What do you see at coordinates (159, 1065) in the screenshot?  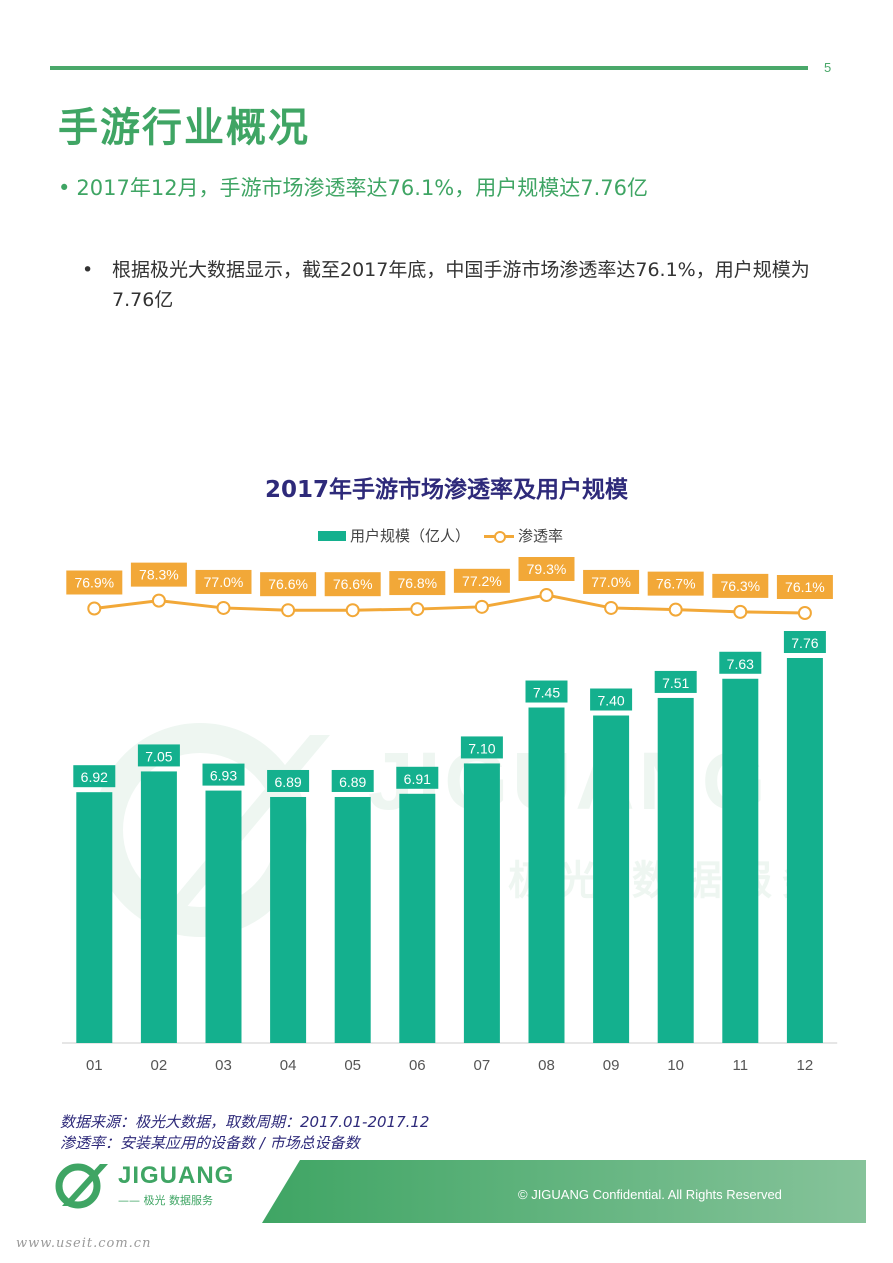 I see `x-tick-02: 02` at bounding box center [159, 1065].